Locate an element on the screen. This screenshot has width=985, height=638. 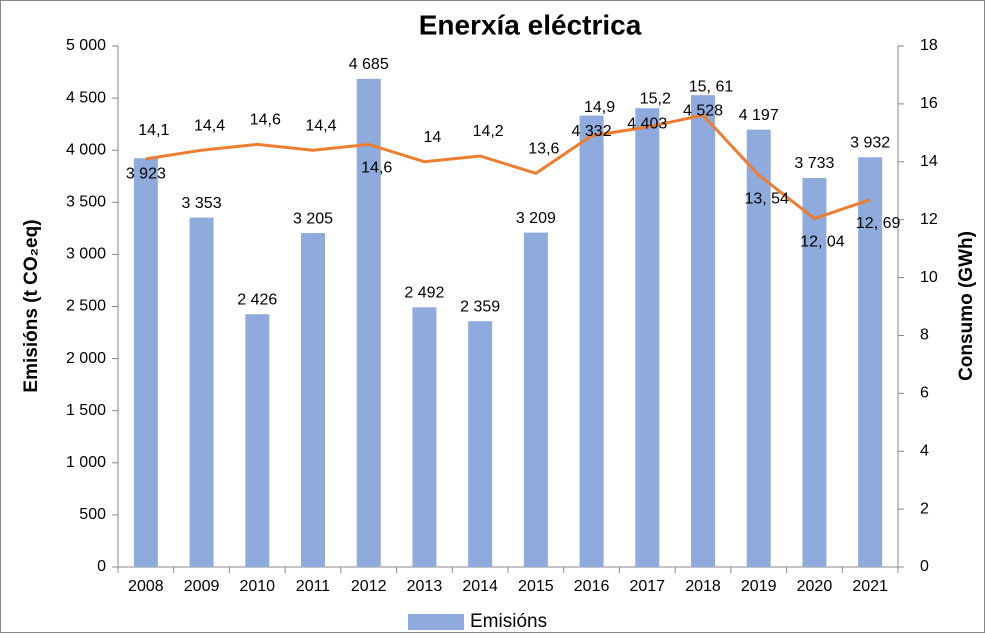
line-value-label: 13, 54 is located at coordinates (766, 198).